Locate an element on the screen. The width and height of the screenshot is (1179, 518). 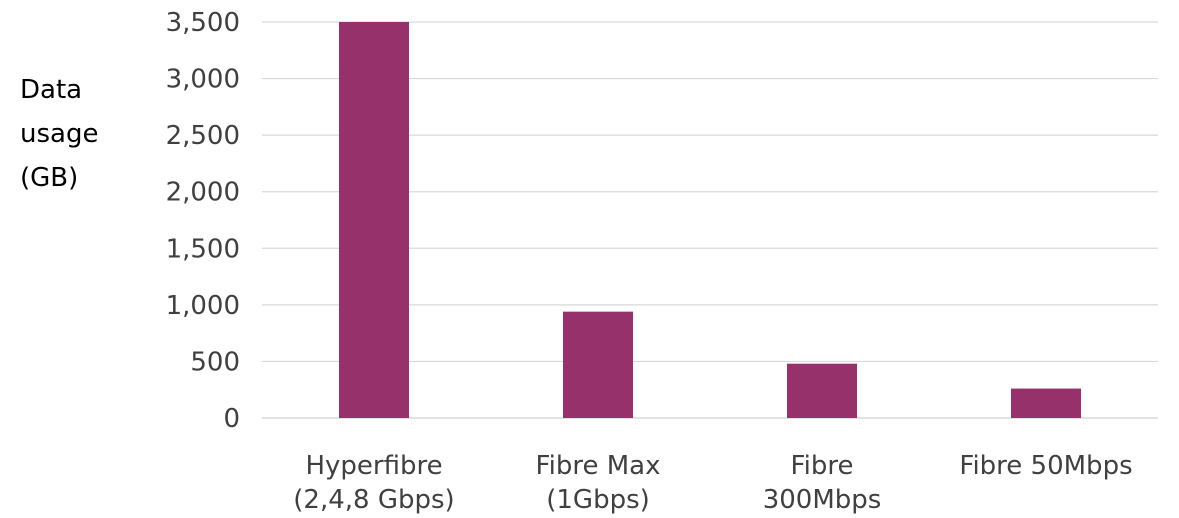
x-category-label: 300Mbps is located at coordinates (822, 500).